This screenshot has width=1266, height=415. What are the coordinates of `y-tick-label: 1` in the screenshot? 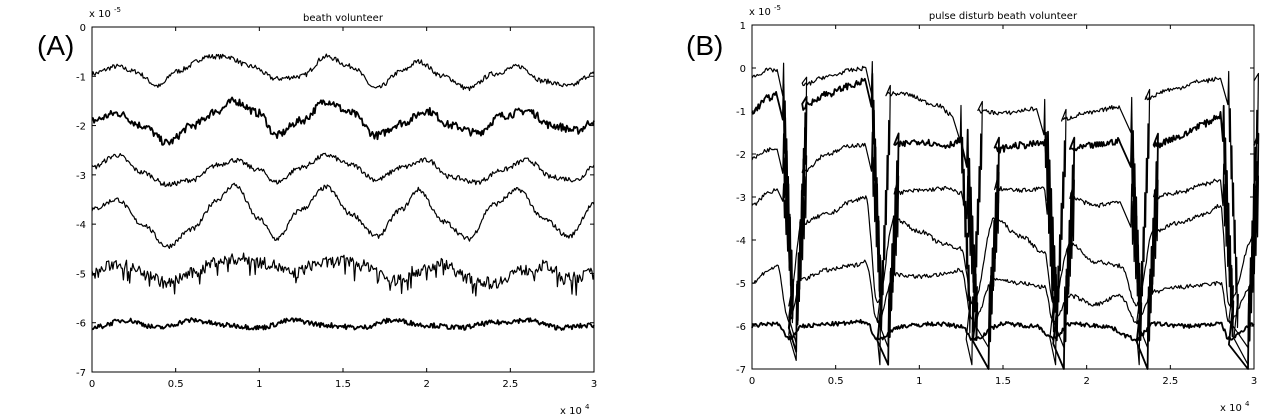 It's located at (743, 26).